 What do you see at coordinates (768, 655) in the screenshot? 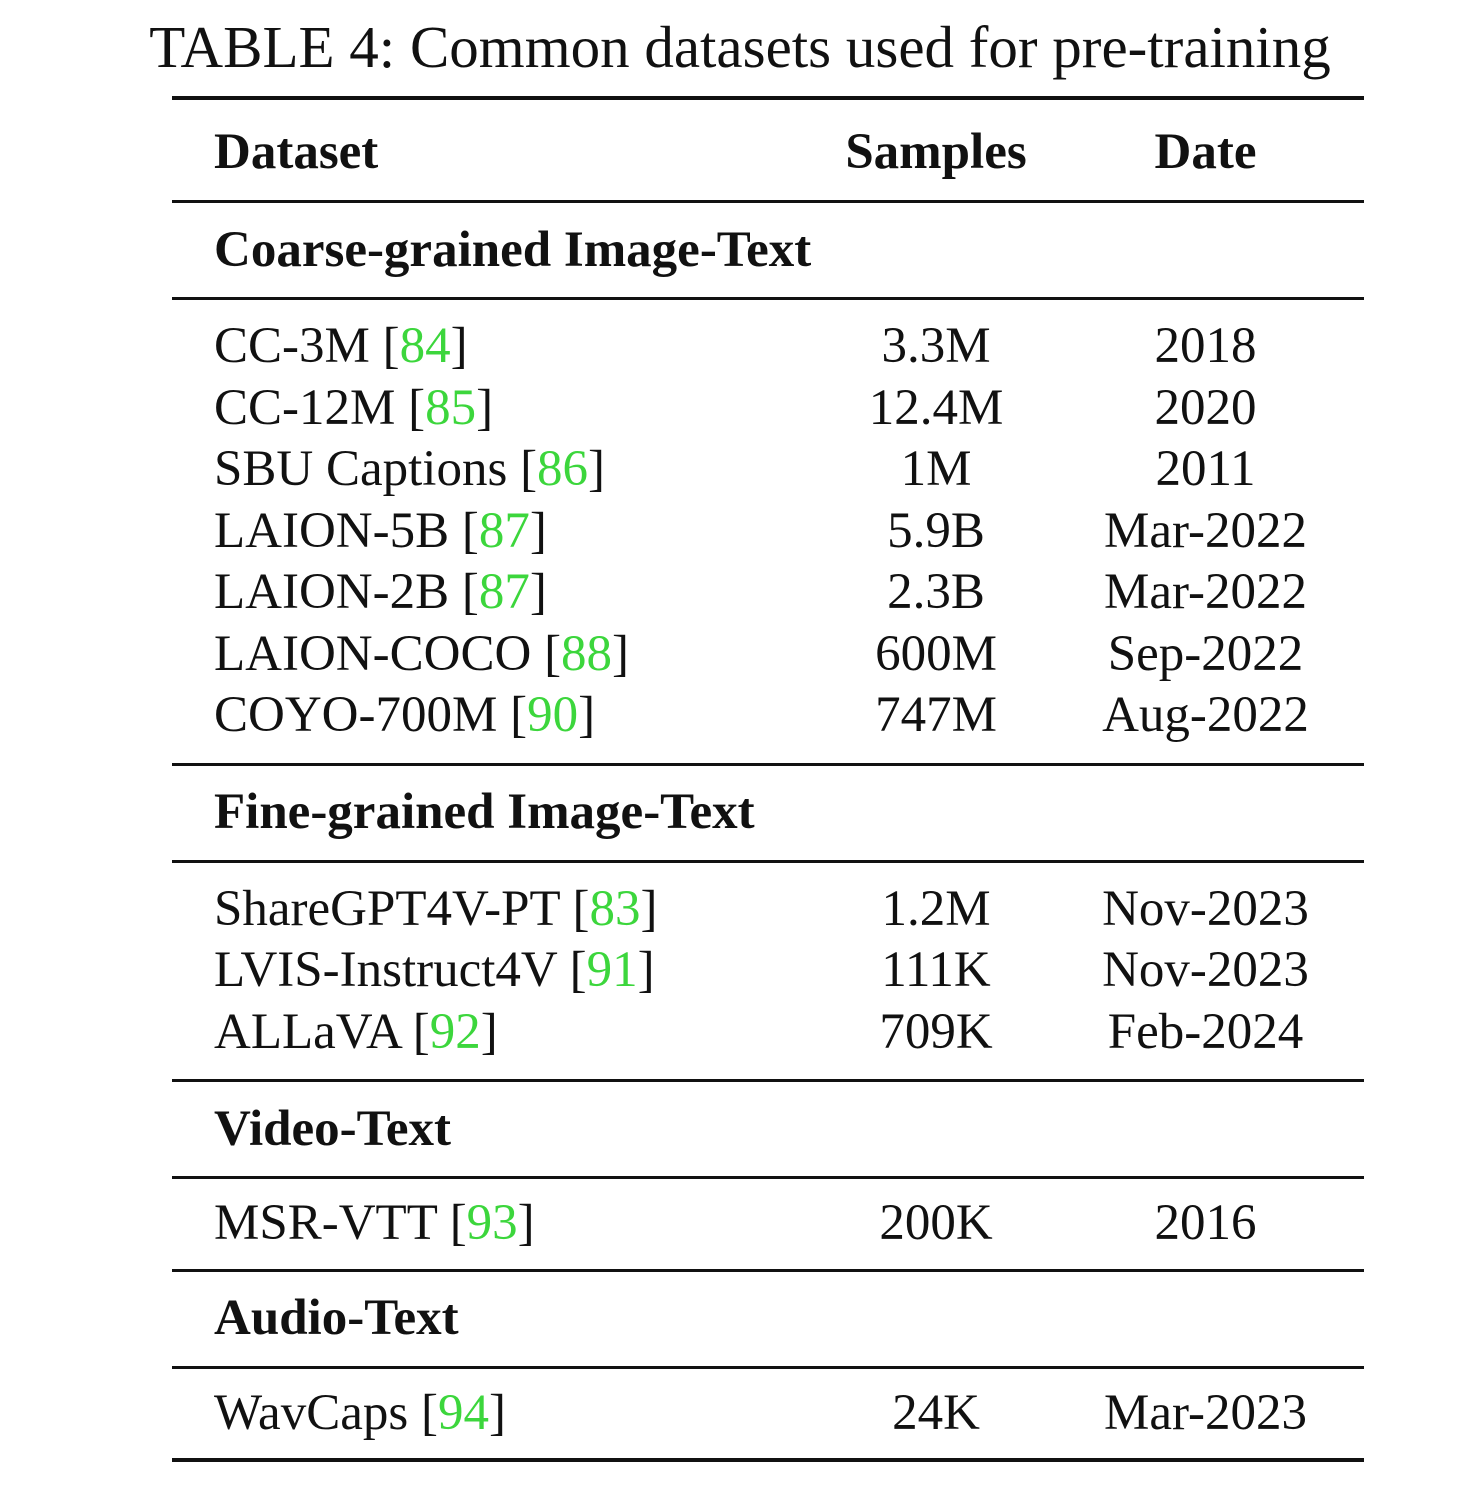
I see `table-row: LAION-COCO [88] 600M Sep-2022` at bounding box center [768, 655].